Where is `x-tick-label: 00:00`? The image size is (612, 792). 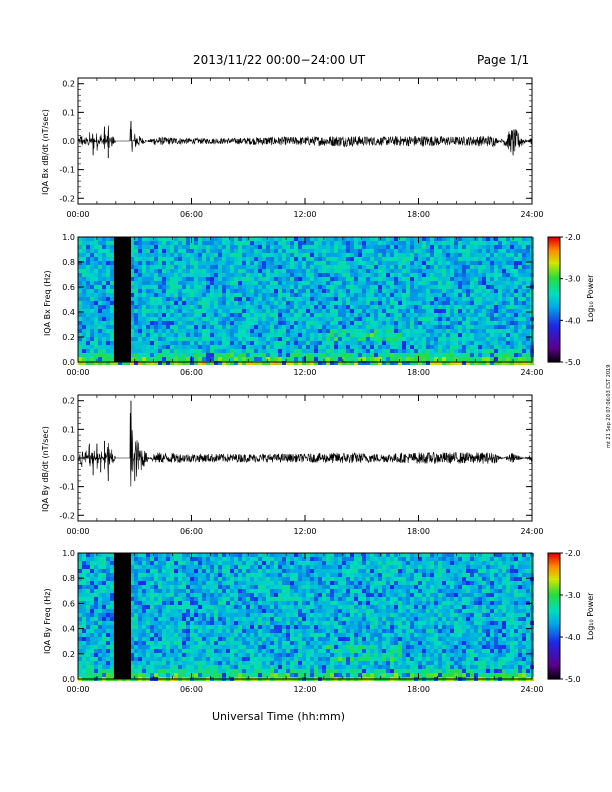
x-tick-label: 00:00 is located at coordinates (77, 214).